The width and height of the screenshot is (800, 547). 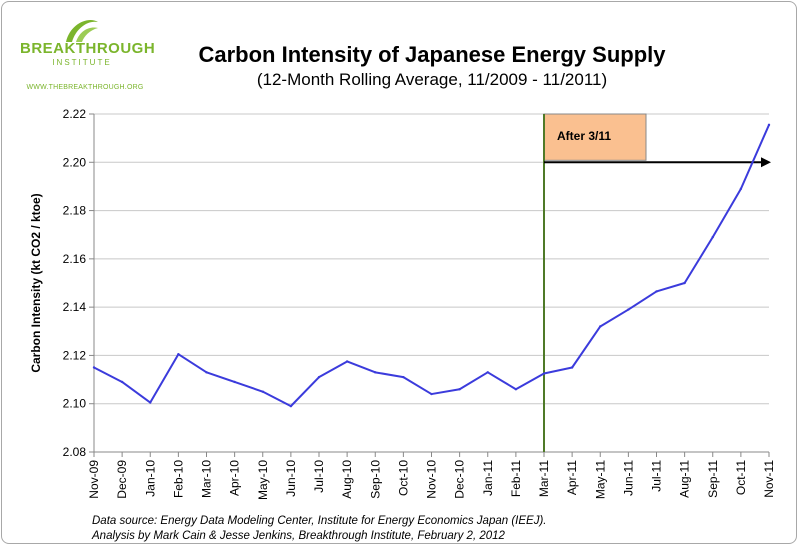 What do you see at coordinates (291, 478) in the screenshot?
I see `x-tick-label: Jun-10` at bounding box center [291, 478].